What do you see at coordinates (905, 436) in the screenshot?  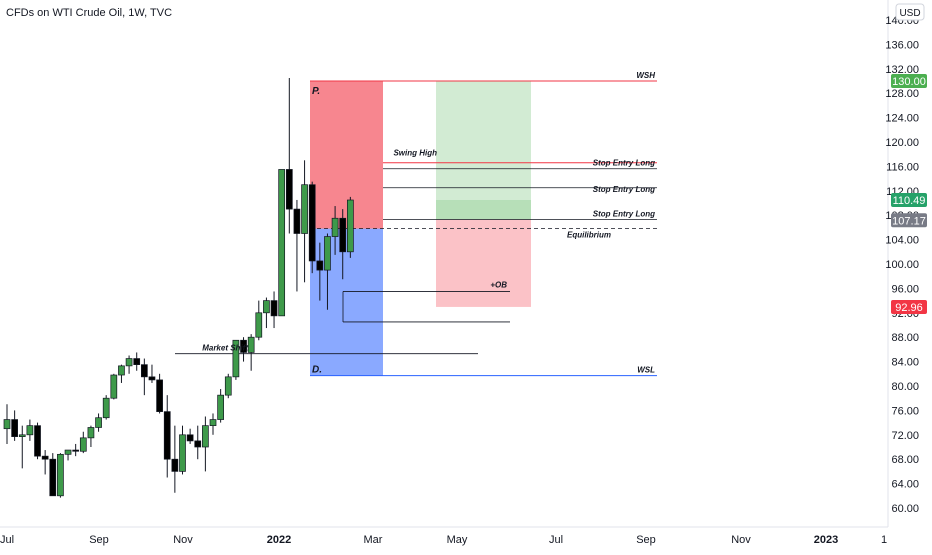 I see `price-tick-label: 72.00` at bounding box center [905, 436].